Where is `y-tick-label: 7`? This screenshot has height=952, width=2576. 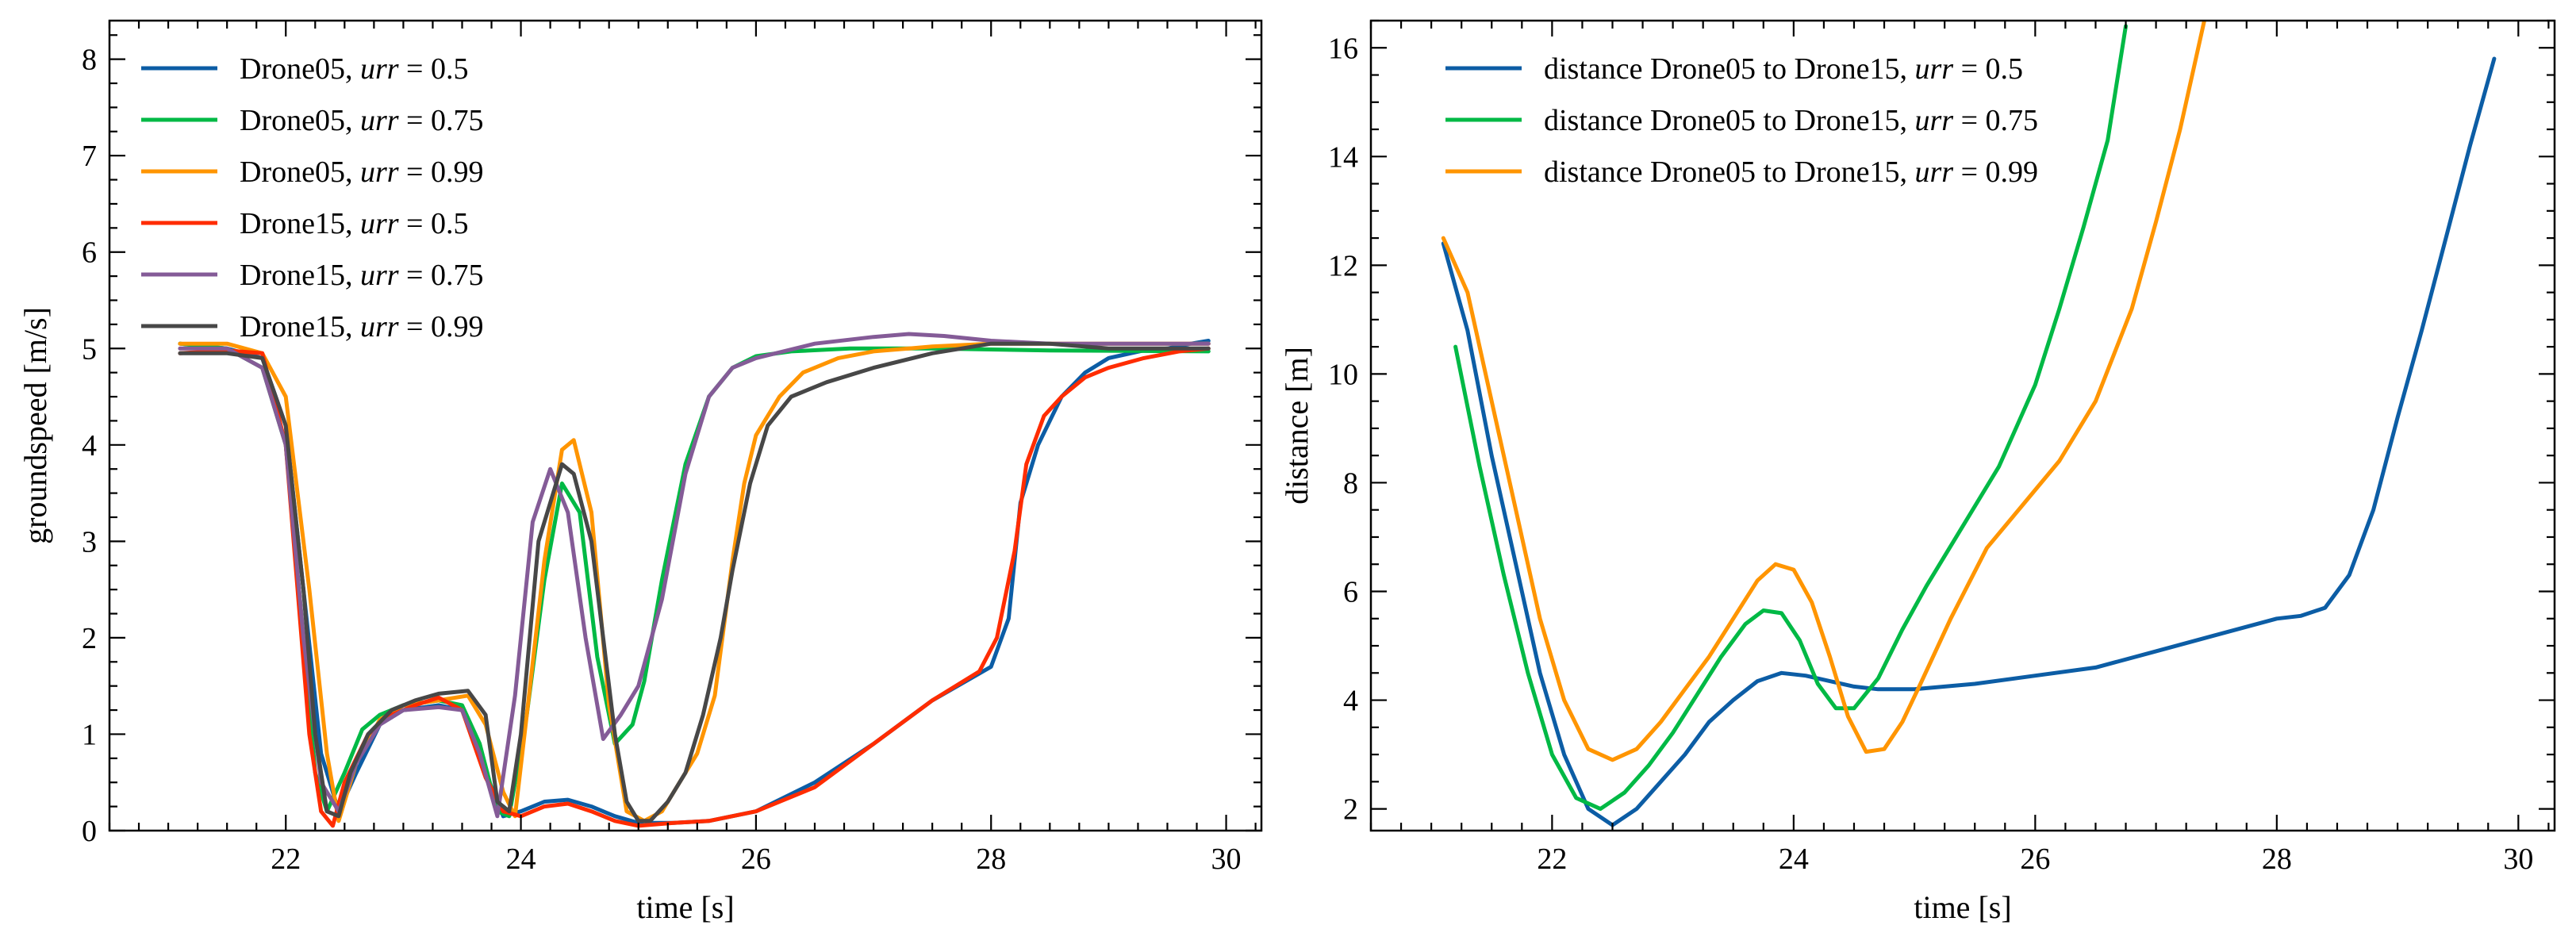
y-tick-label: 7 is located at coordinates (89, 156).